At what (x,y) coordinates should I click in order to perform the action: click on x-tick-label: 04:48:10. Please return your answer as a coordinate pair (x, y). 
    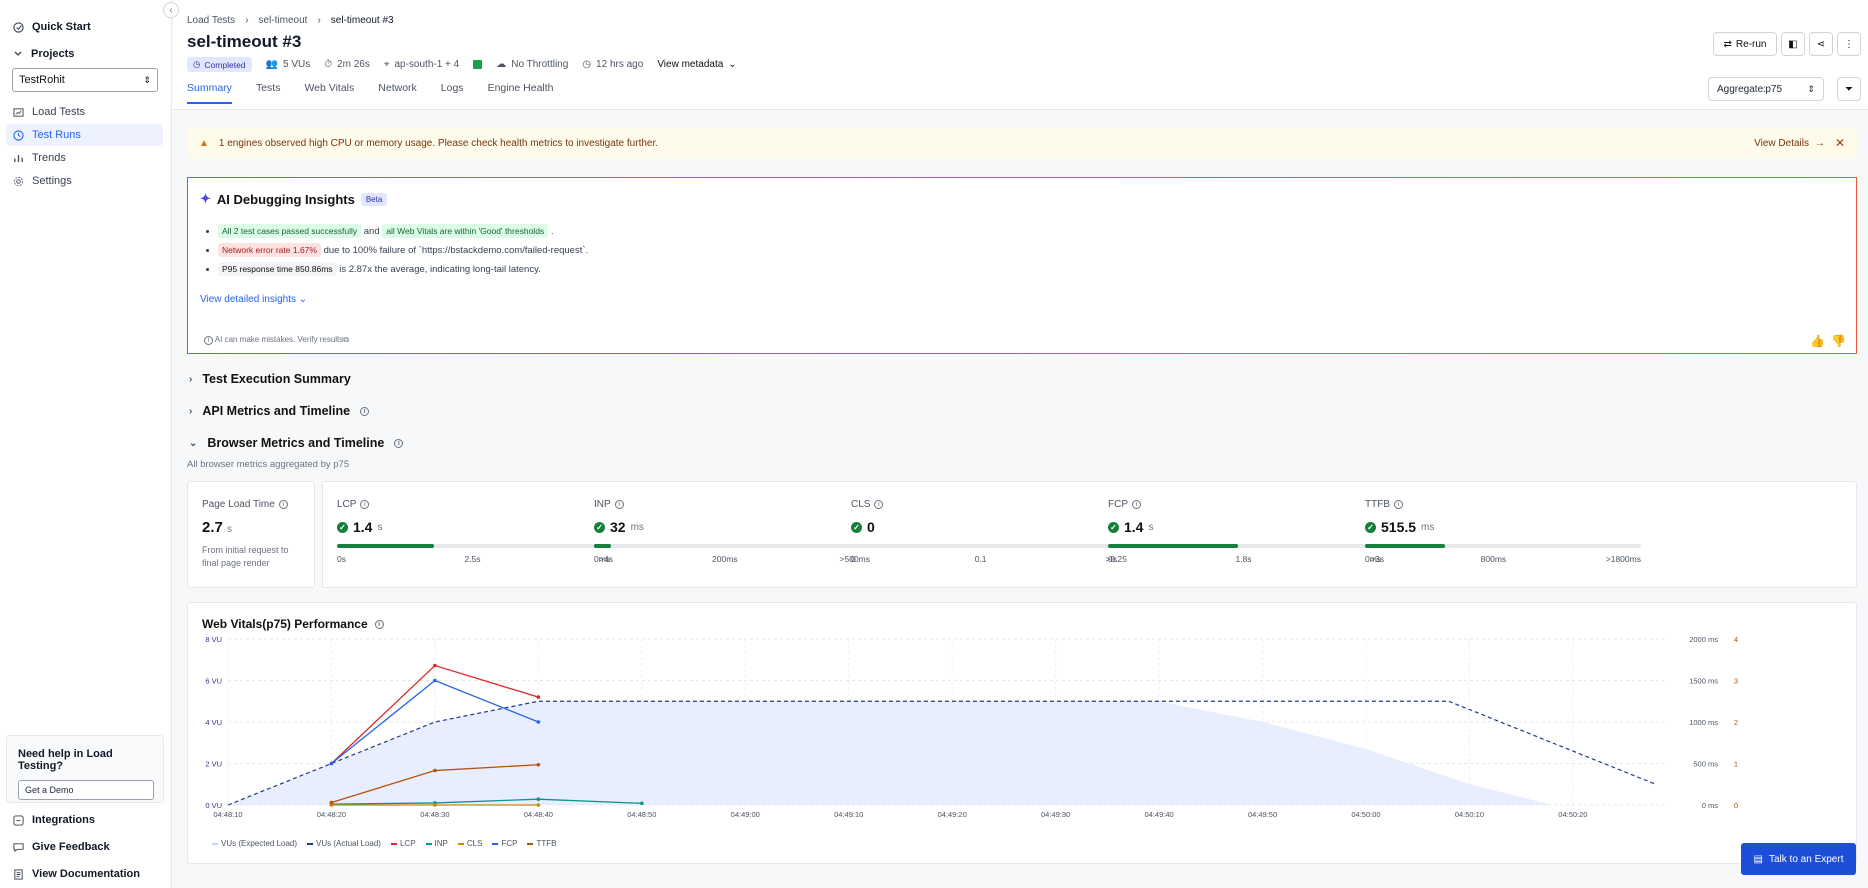
    Looking at the image, I should click on (227, 814).